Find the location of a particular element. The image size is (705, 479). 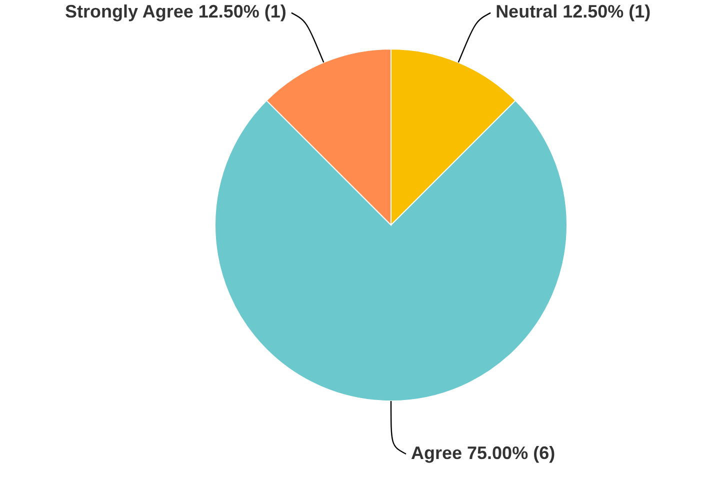

slice-label: Agree 75.00% (6) is located at coordinates (483, 452).